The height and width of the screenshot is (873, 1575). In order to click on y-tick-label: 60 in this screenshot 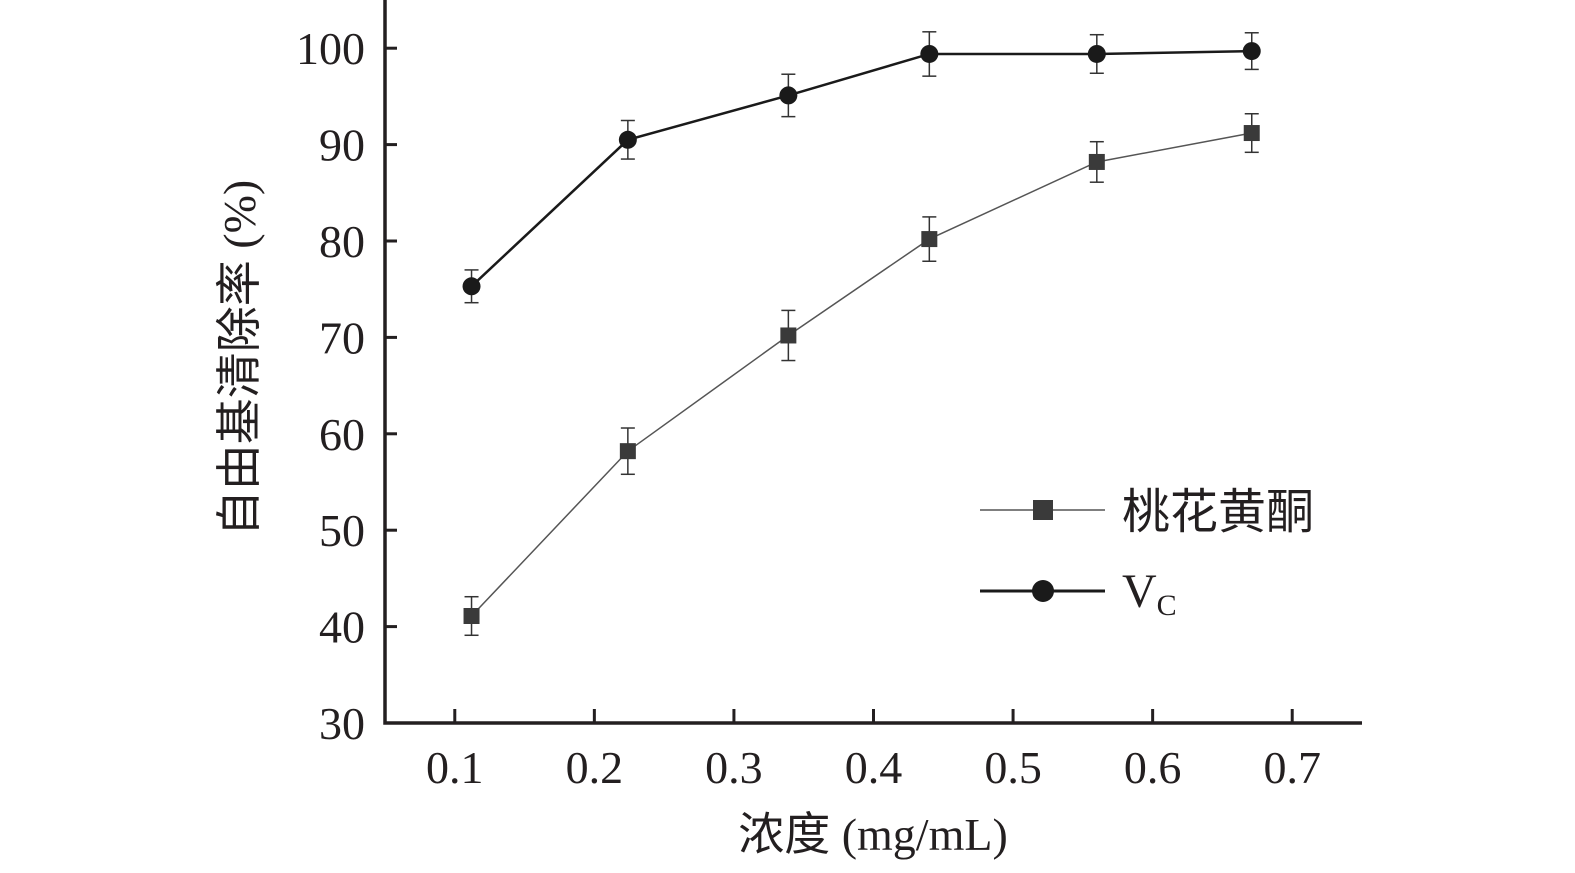, I will do `click(342, 434)`.